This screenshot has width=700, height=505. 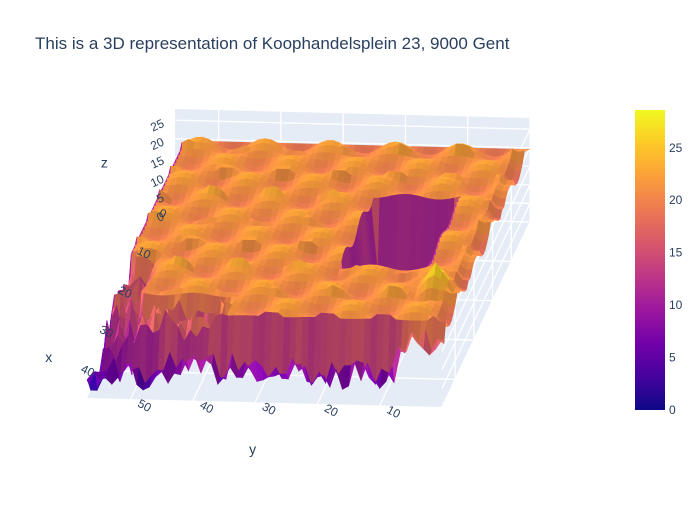 What do you see at coordinates (650, 260) in the screenshot?
I see `colorbar-gradient` at bounding box center [650, 260].